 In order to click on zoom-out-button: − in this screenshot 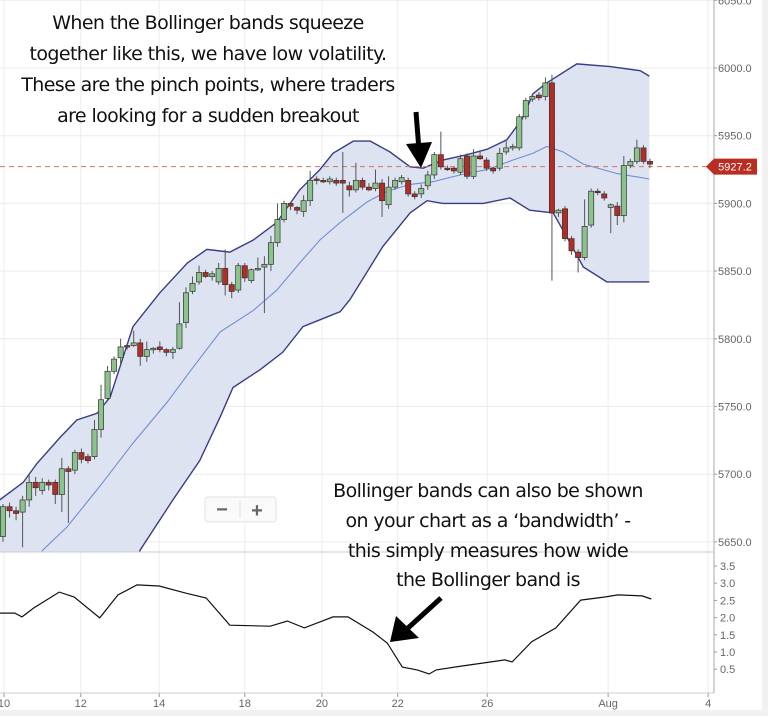, I will do `click(222, 510)`.